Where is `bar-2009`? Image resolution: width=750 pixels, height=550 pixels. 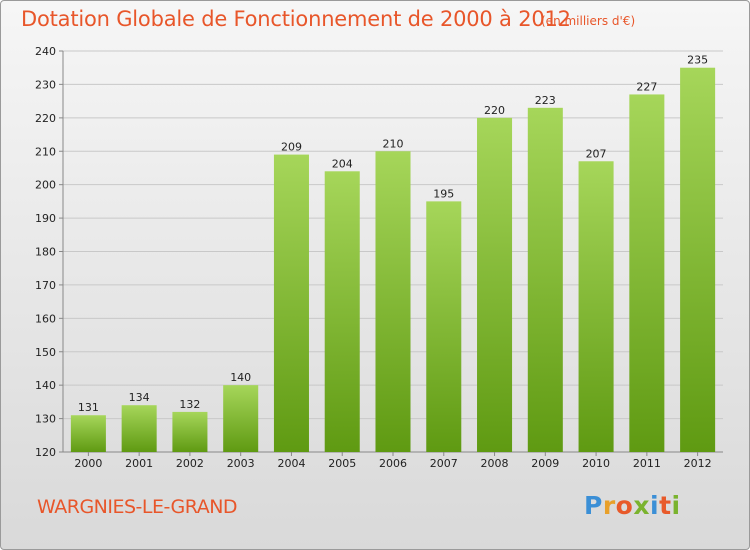
bar-2009 is located at coordinates (545, 279).